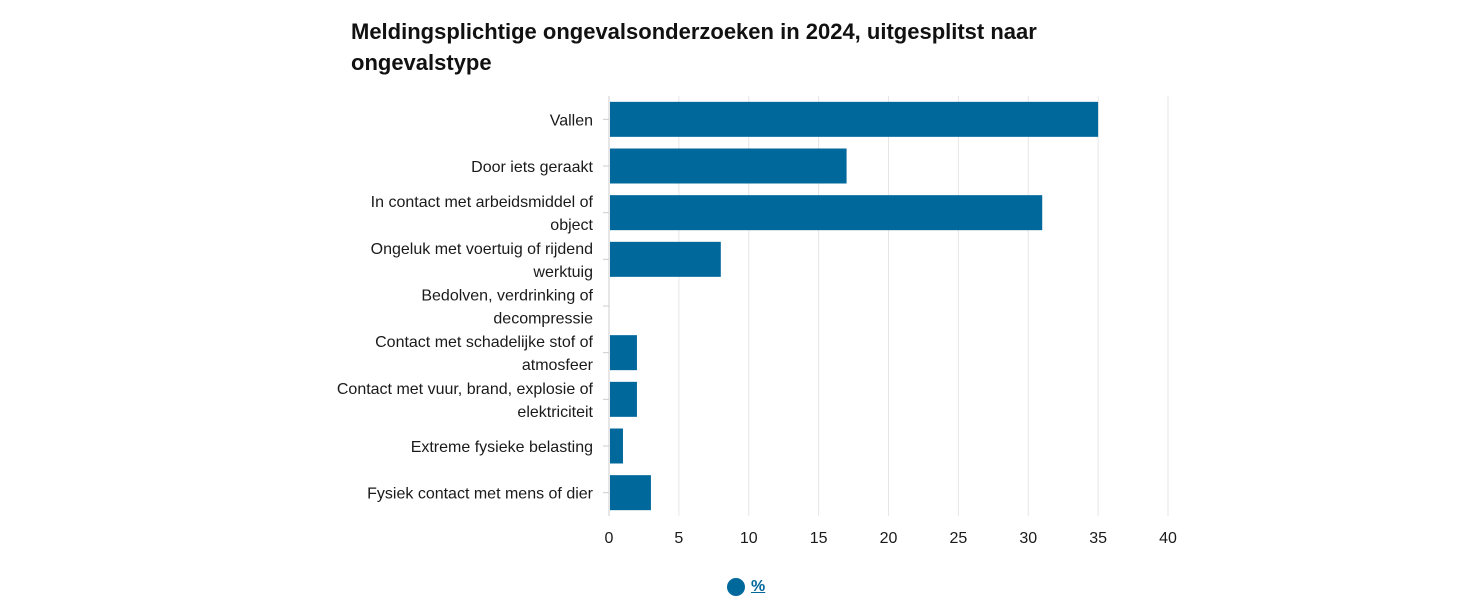  I want to click on category-label-line: object, so click(571, 225).